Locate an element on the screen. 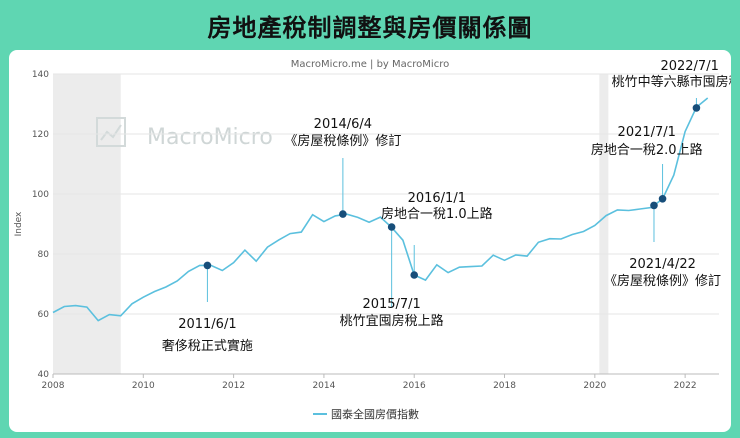 This screenshot has height=438, width=740. y-tick-label: 80 is located at coordinates (44, 255).